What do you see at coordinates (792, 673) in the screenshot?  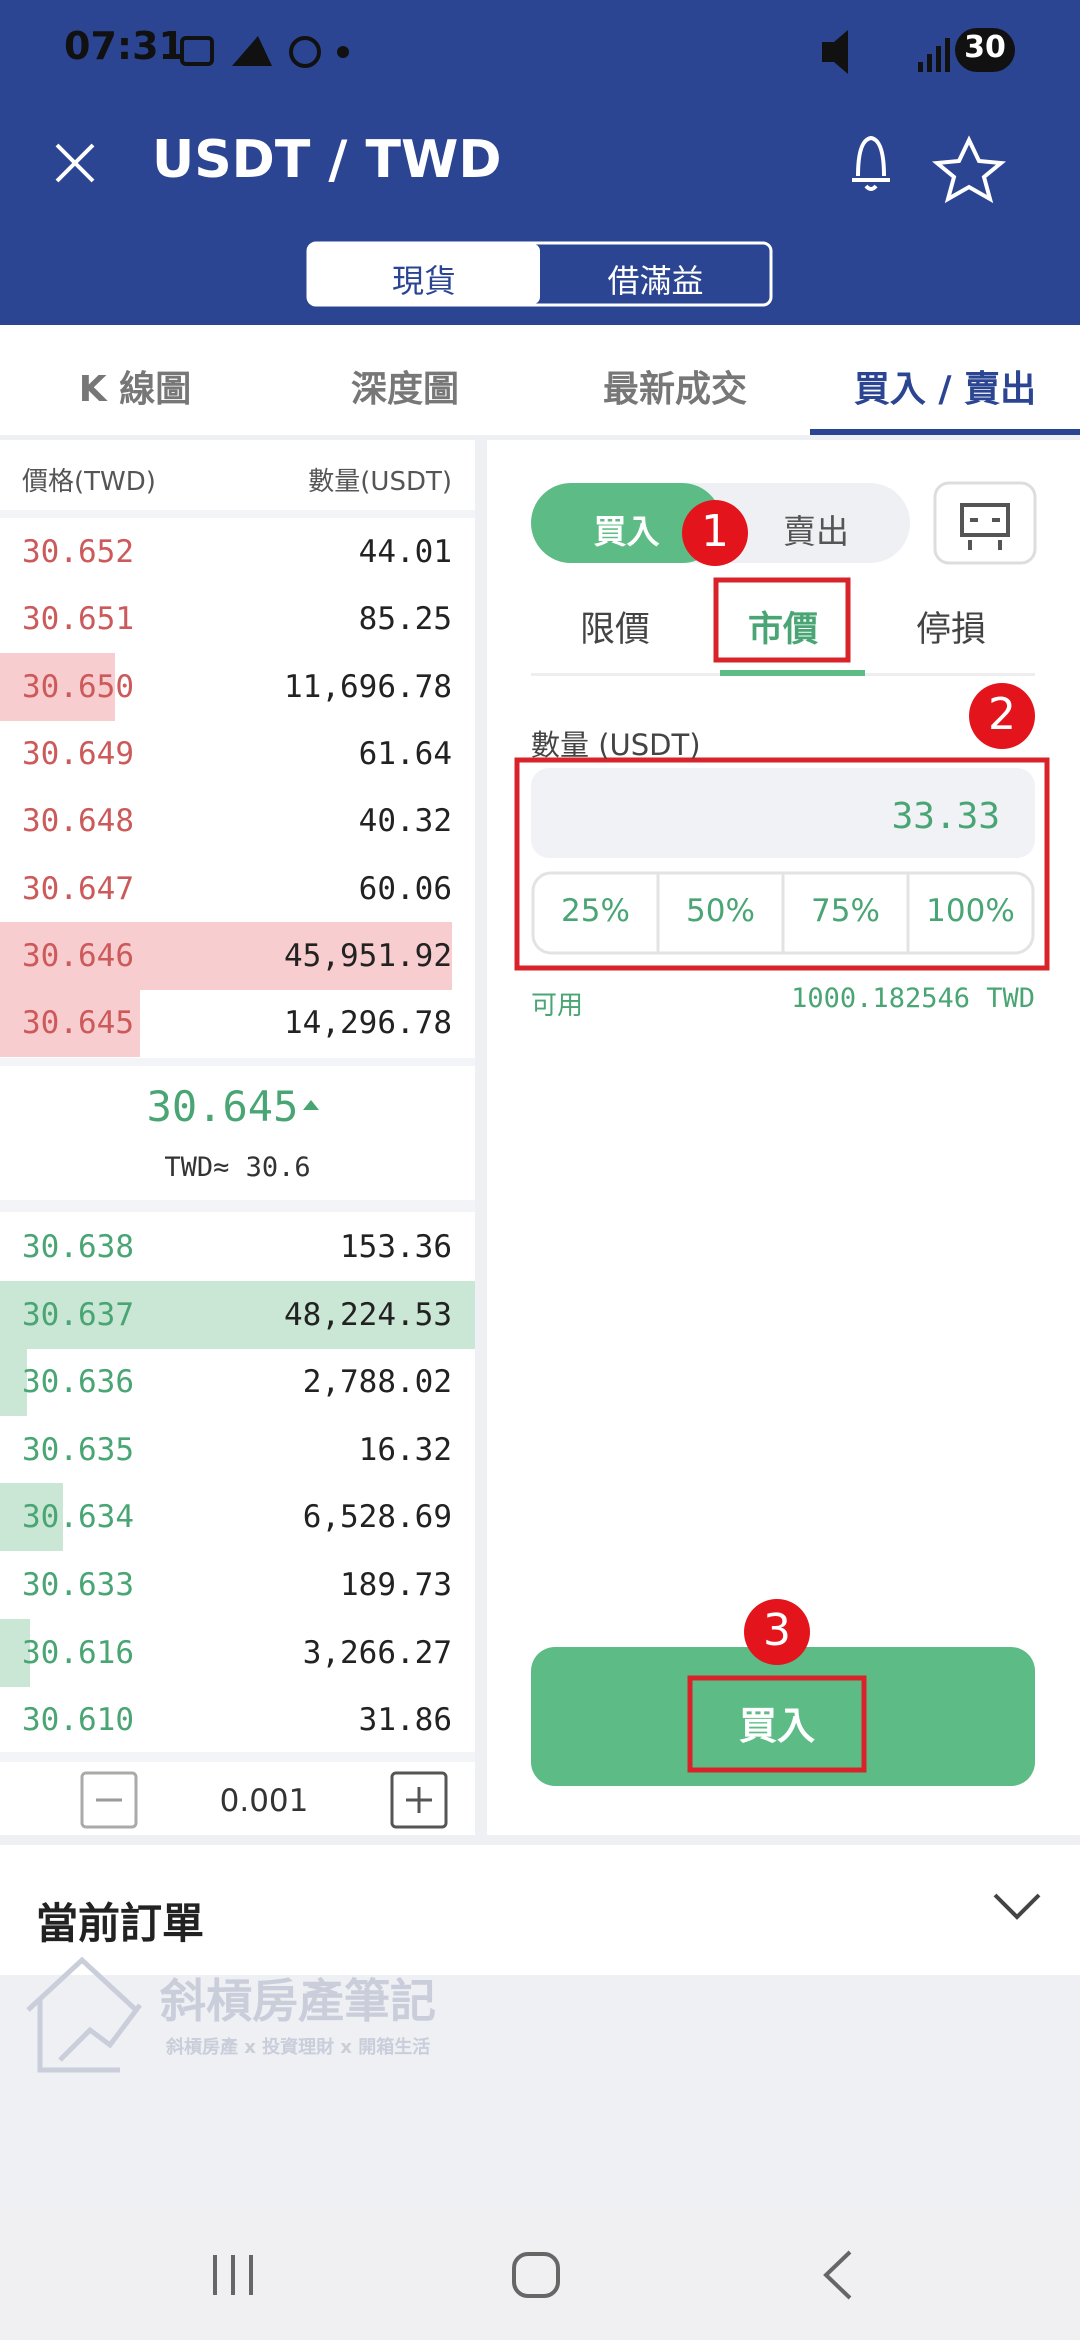 I see `type-indicator` at bounding box center [792, 673].